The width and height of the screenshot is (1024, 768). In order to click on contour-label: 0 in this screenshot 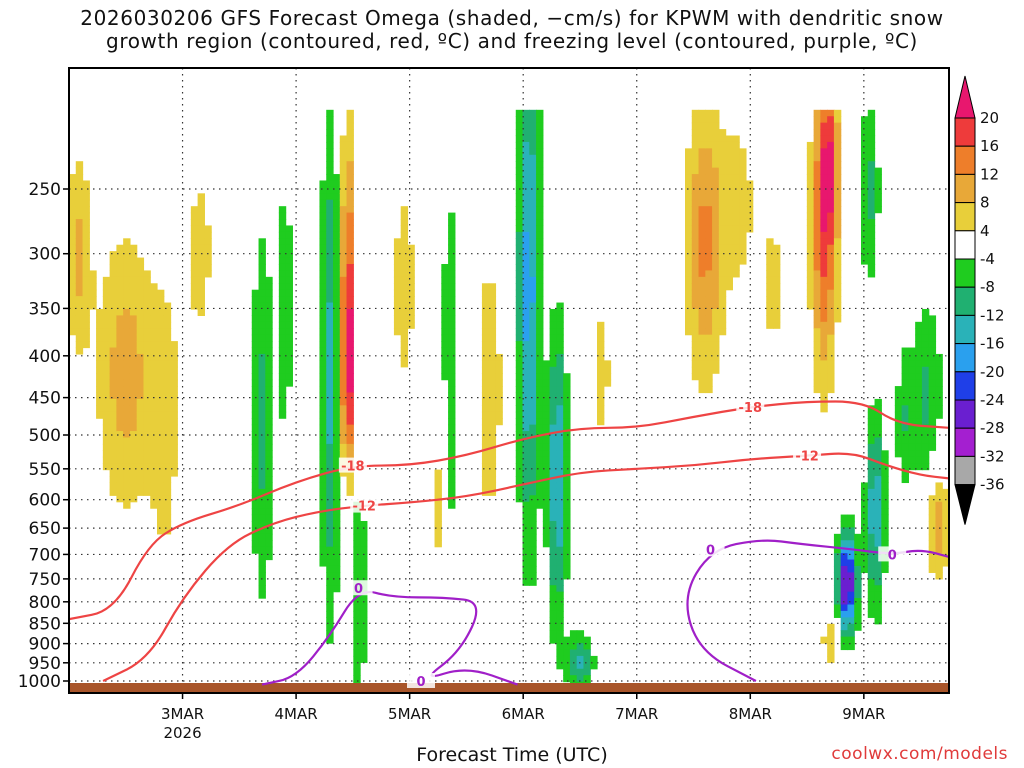, I will do `click(358, 589)`.